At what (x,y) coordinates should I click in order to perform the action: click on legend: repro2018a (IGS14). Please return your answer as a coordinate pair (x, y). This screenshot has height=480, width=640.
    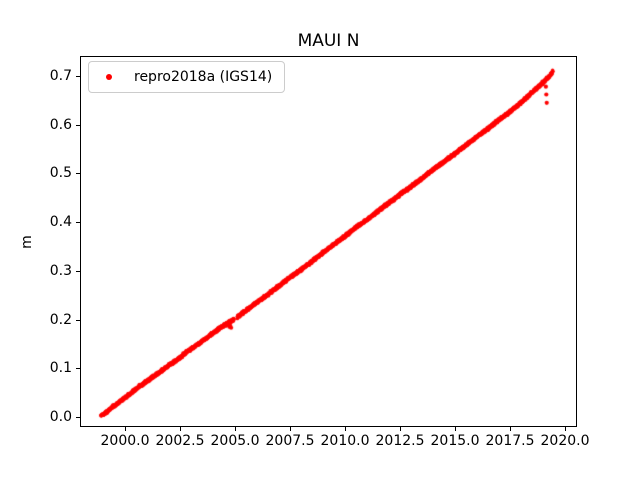
    Looking at the image, I should click on (187, 77).